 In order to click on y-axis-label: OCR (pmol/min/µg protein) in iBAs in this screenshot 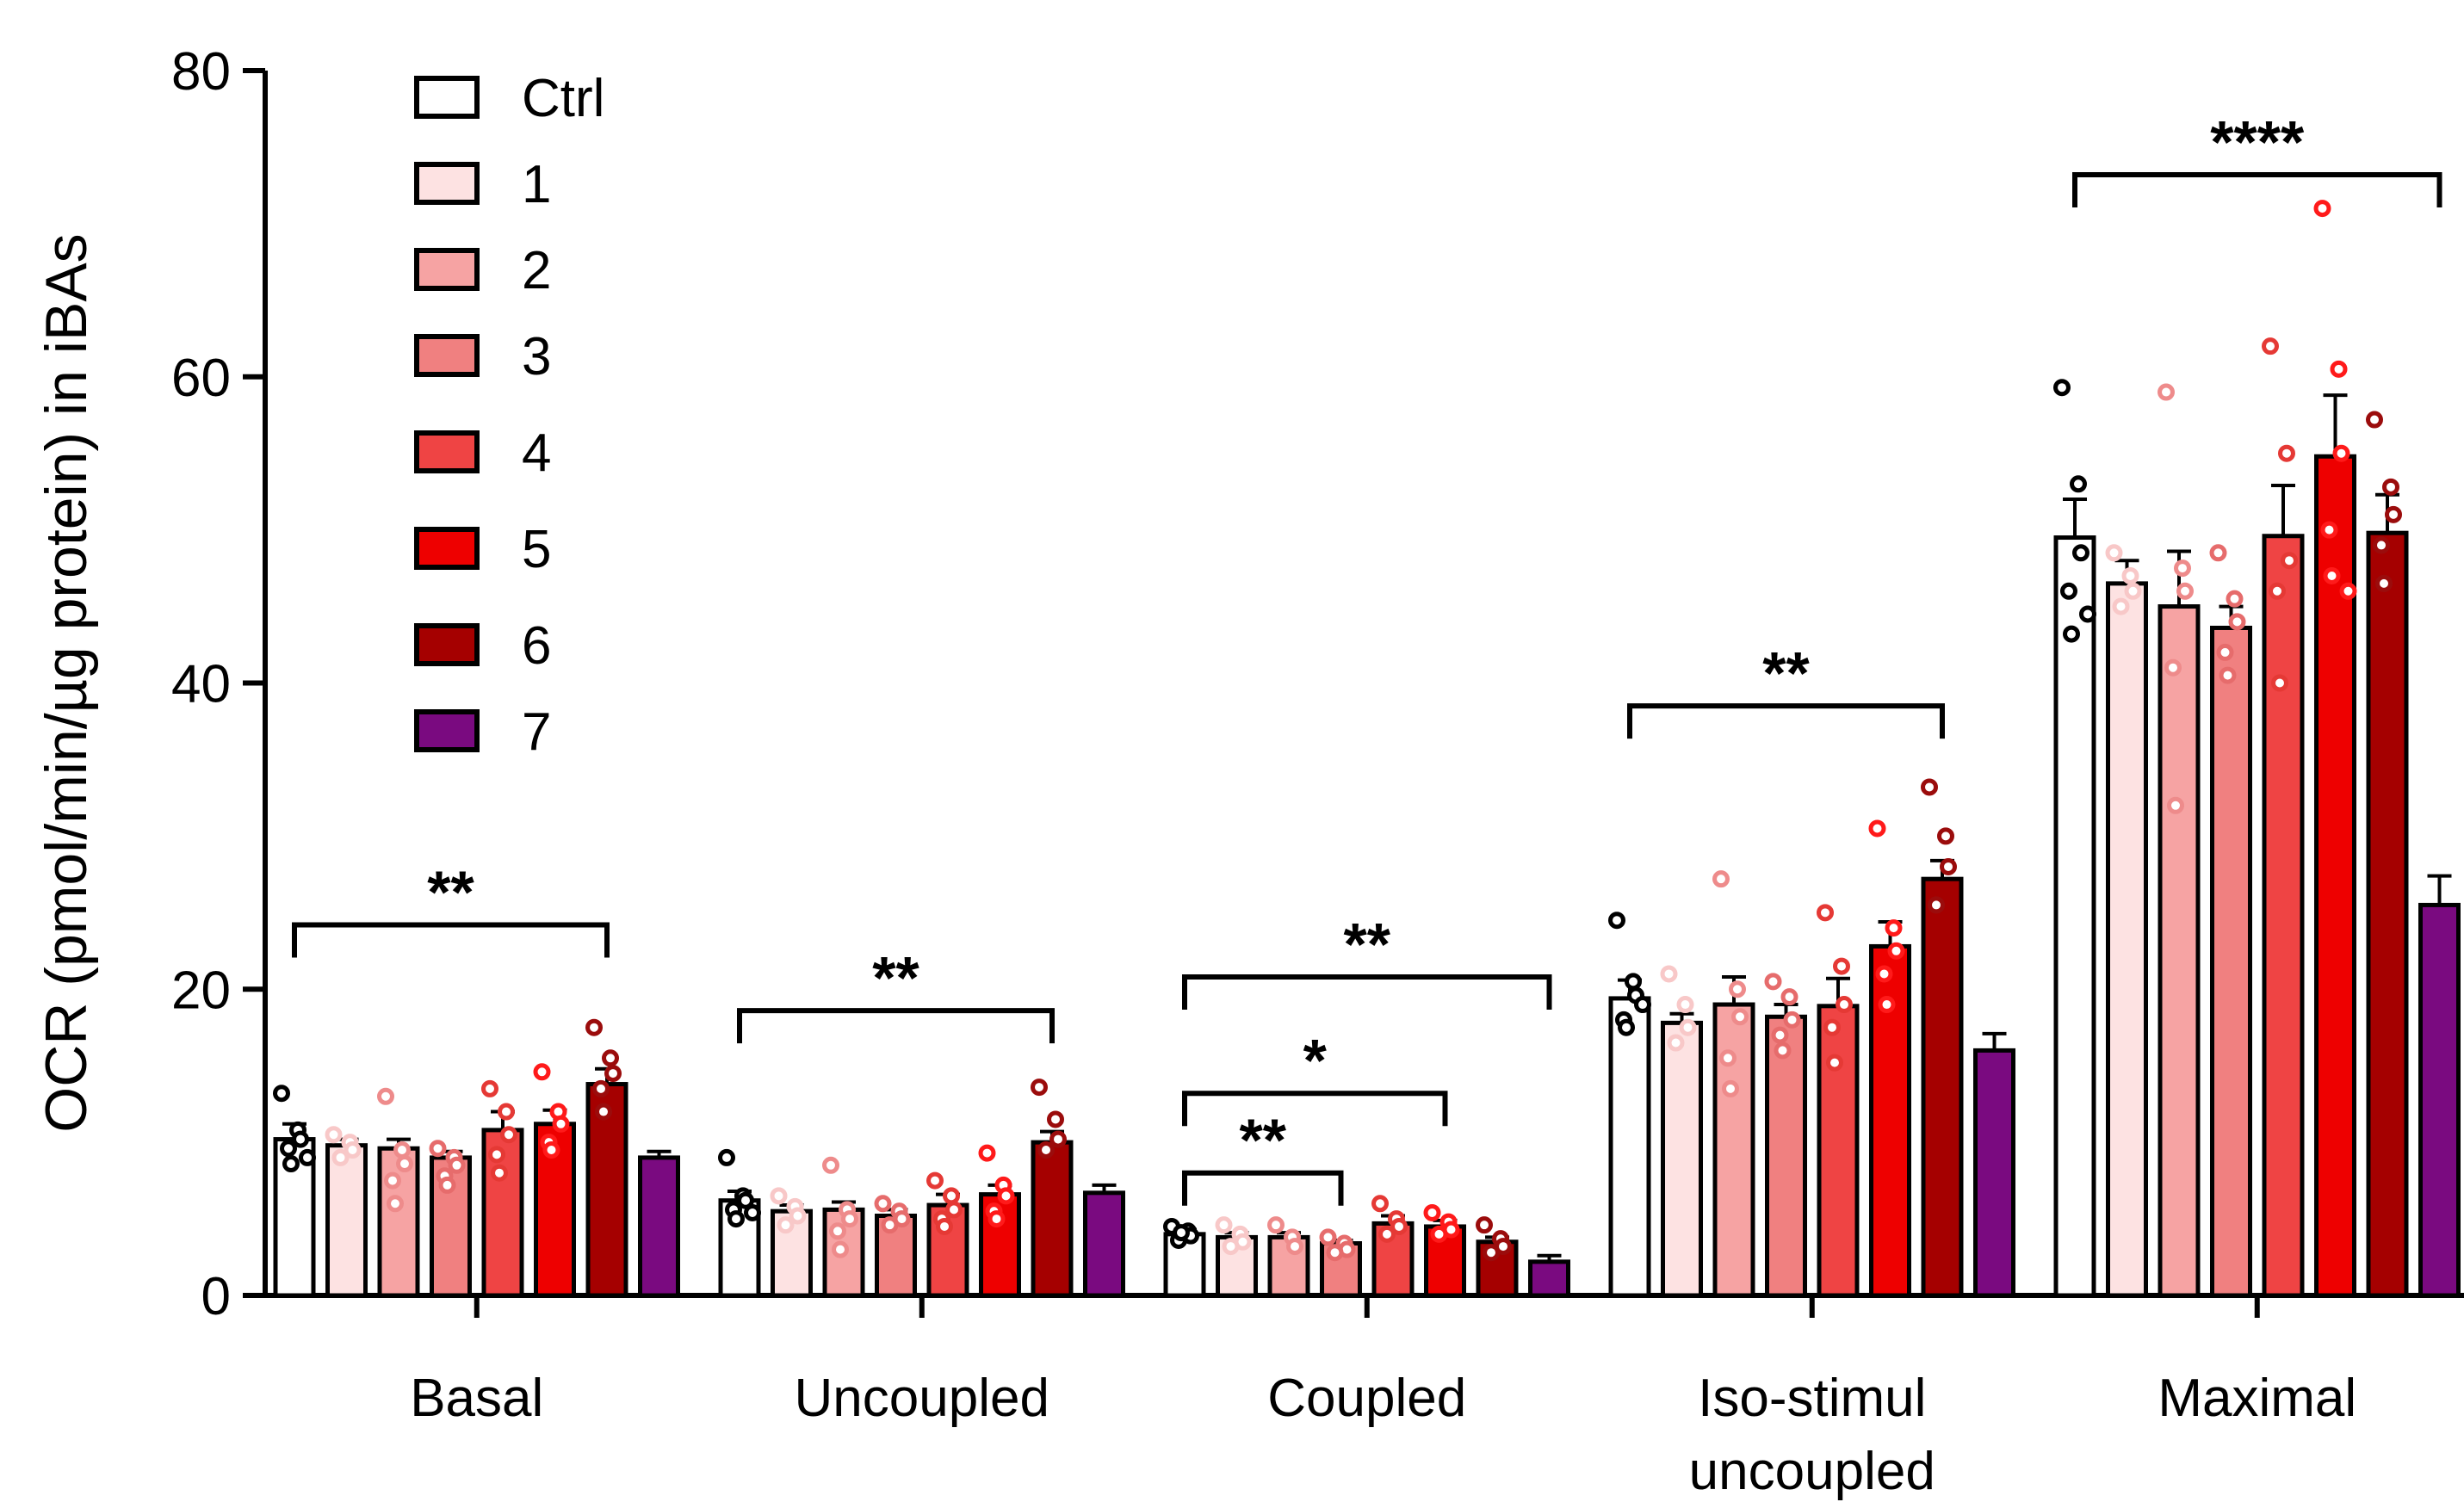, I will do `click(66, 682)`.